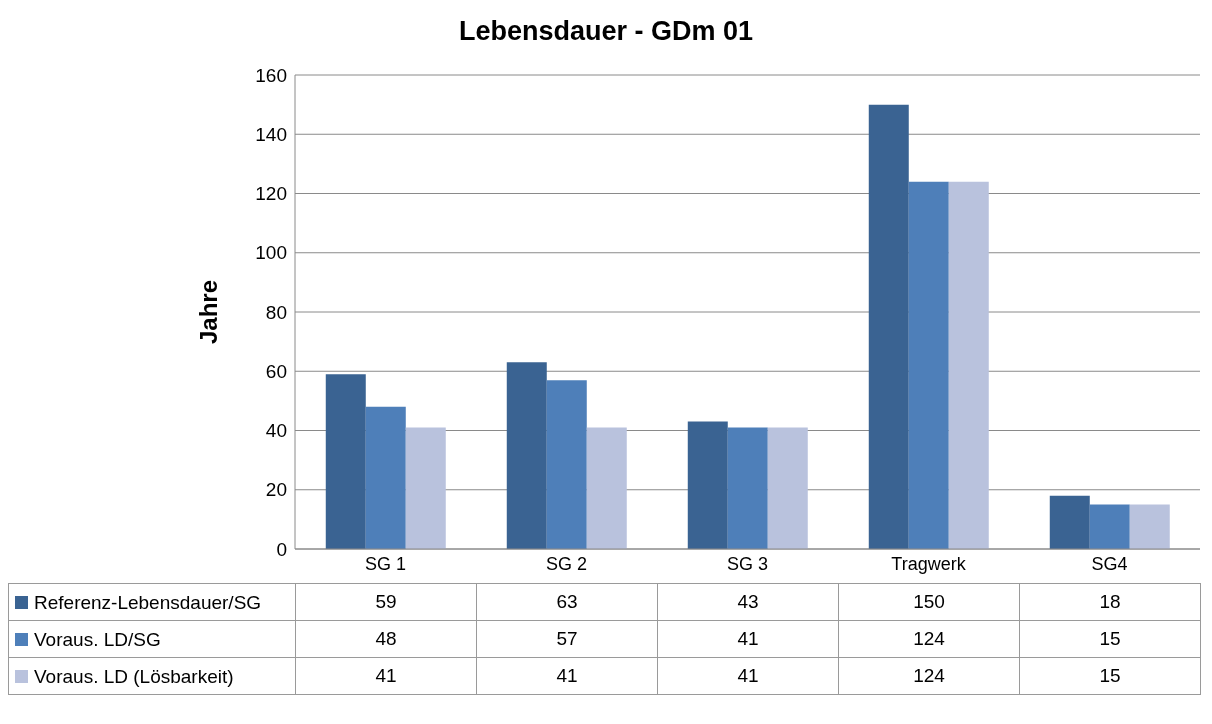  Describe the element at coordinates (208, 312) in the screenshot. I see `y-axis-title: Jahre` at that location.